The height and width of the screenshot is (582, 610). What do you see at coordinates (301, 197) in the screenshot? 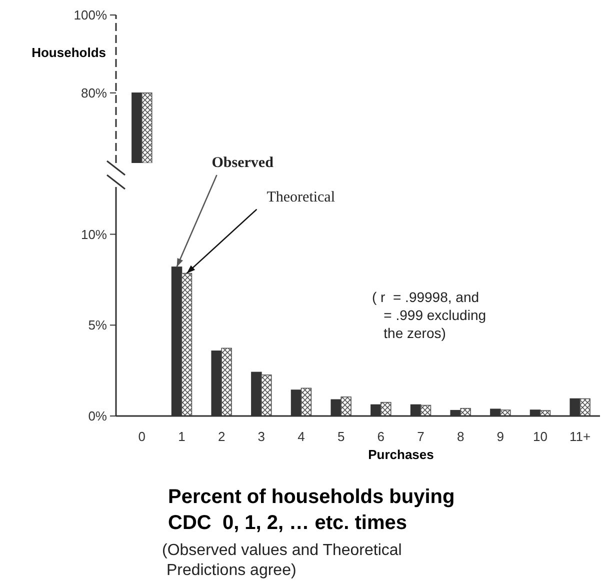
I see `text: Theoretical` at bounding box center [301, 197].